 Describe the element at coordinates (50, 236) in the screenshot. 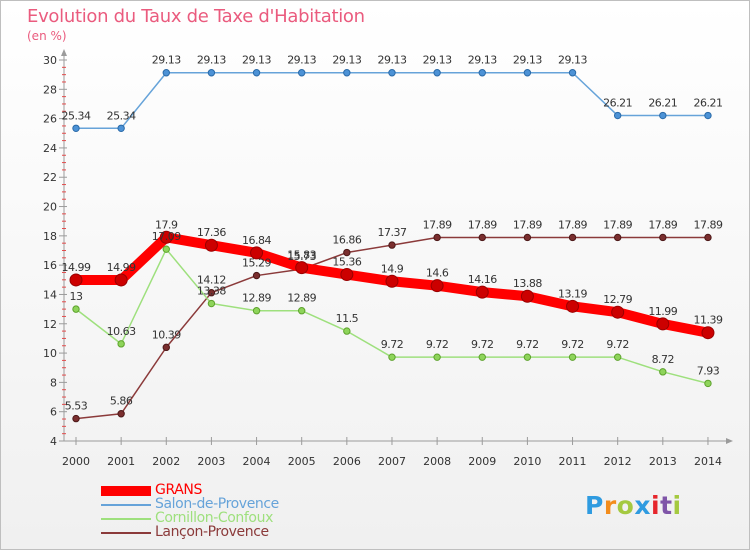

I see `y-tick-label: 18` at that location.